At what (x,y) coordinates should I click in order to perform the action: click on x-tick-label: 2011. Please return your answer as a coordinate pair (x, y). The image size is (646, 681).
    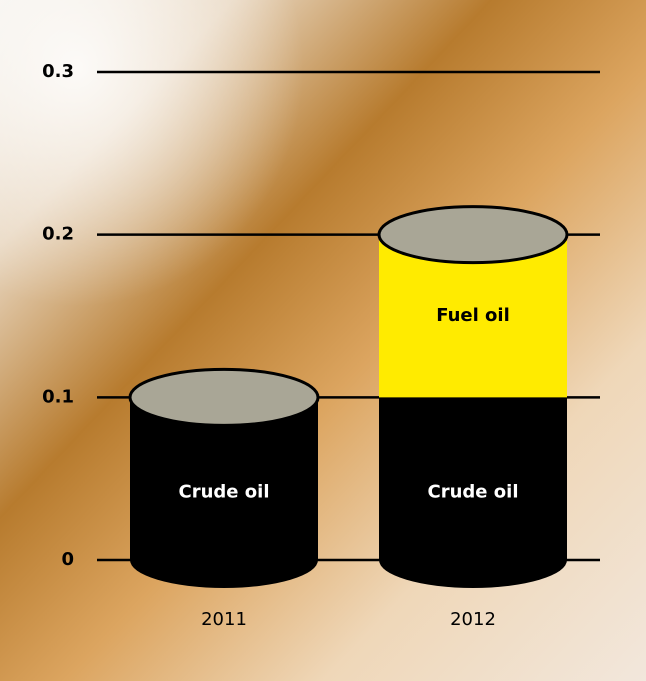
    Looking at the image, I should click on (224, 619).